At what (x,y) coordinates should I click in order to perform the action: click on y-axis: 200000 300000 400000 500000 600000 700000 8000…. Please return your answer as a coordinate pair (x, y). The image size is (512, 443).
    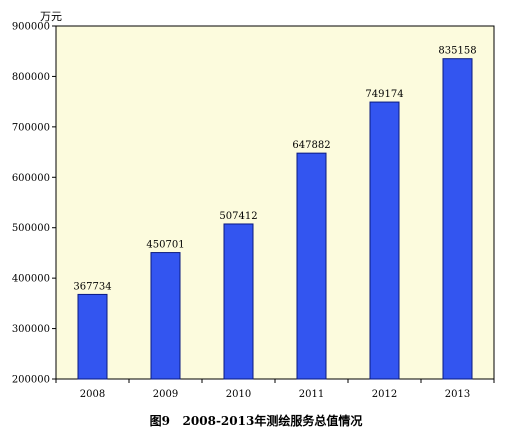
    Looking at the image, I should click on (34, 204).